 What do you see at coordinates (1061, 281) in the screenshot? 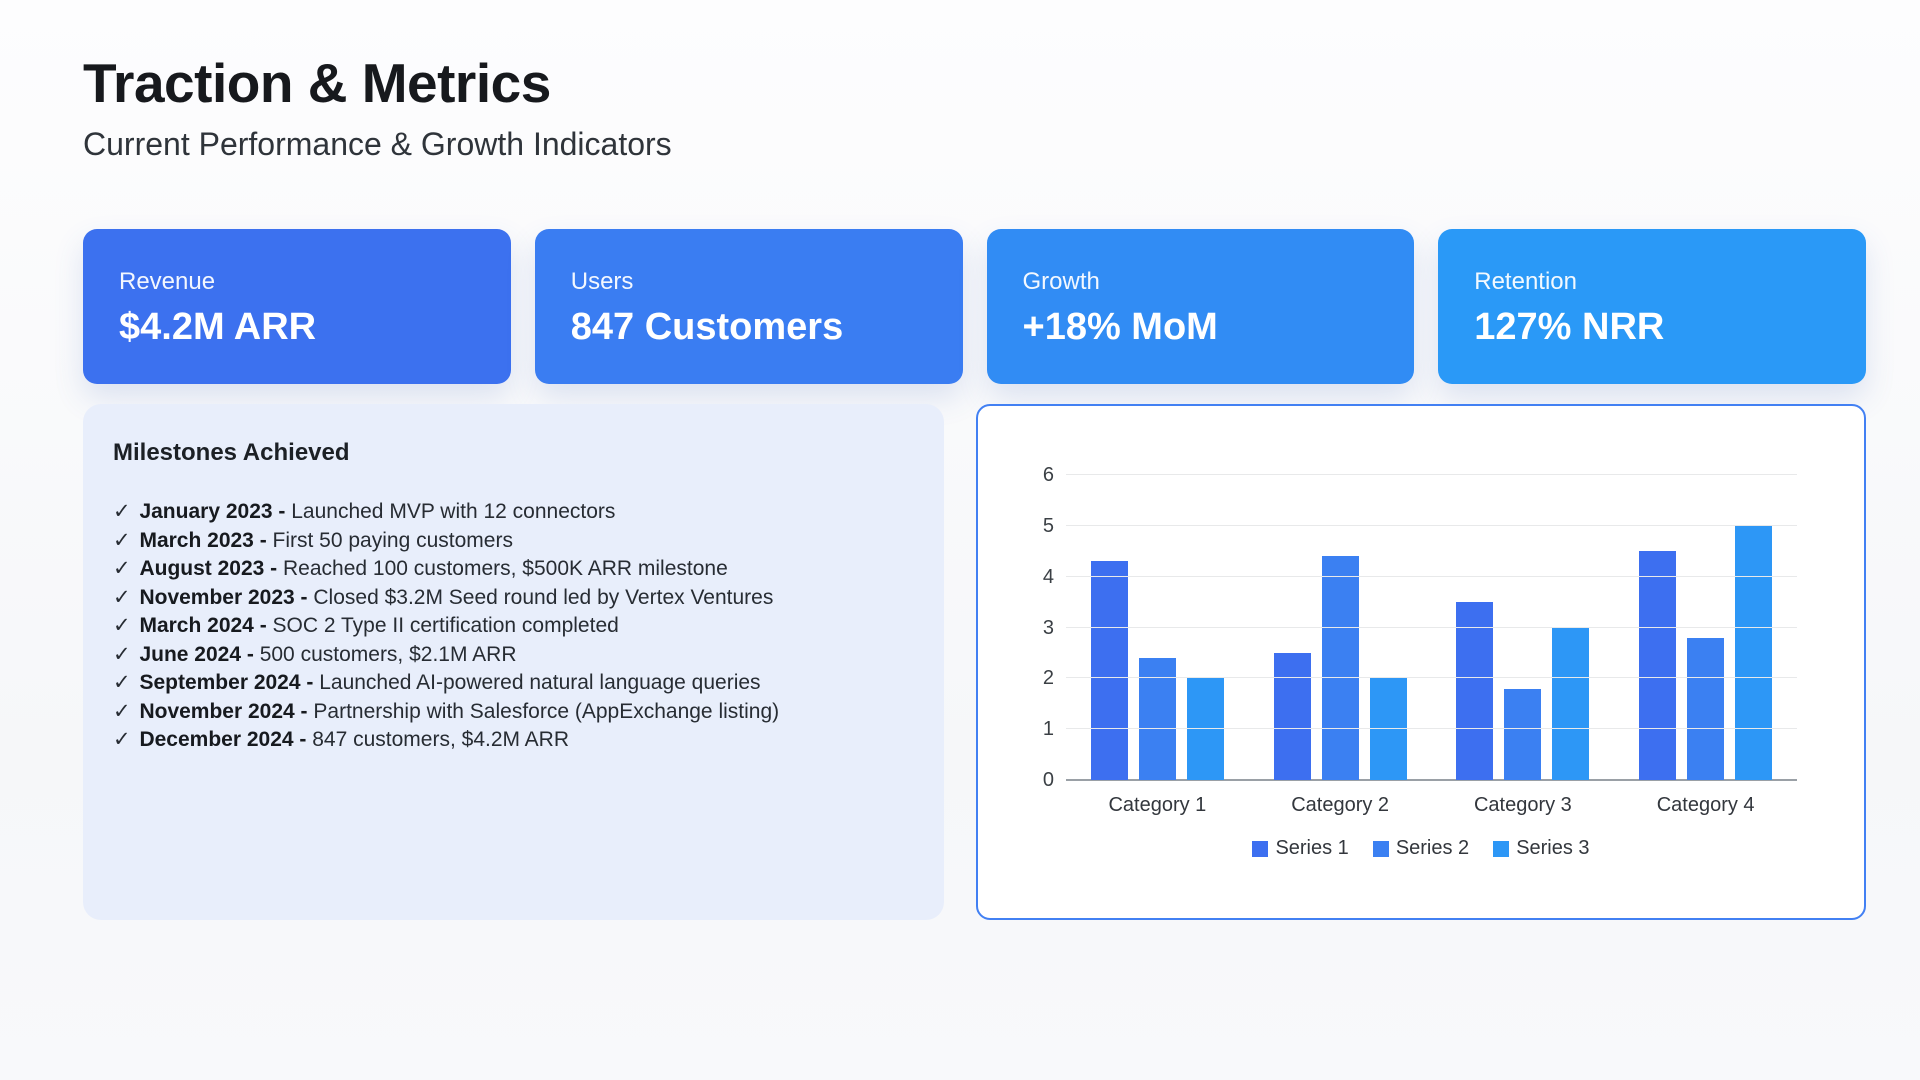
I see `metric-card-label: Growth` at bounding box center [1061, 281].